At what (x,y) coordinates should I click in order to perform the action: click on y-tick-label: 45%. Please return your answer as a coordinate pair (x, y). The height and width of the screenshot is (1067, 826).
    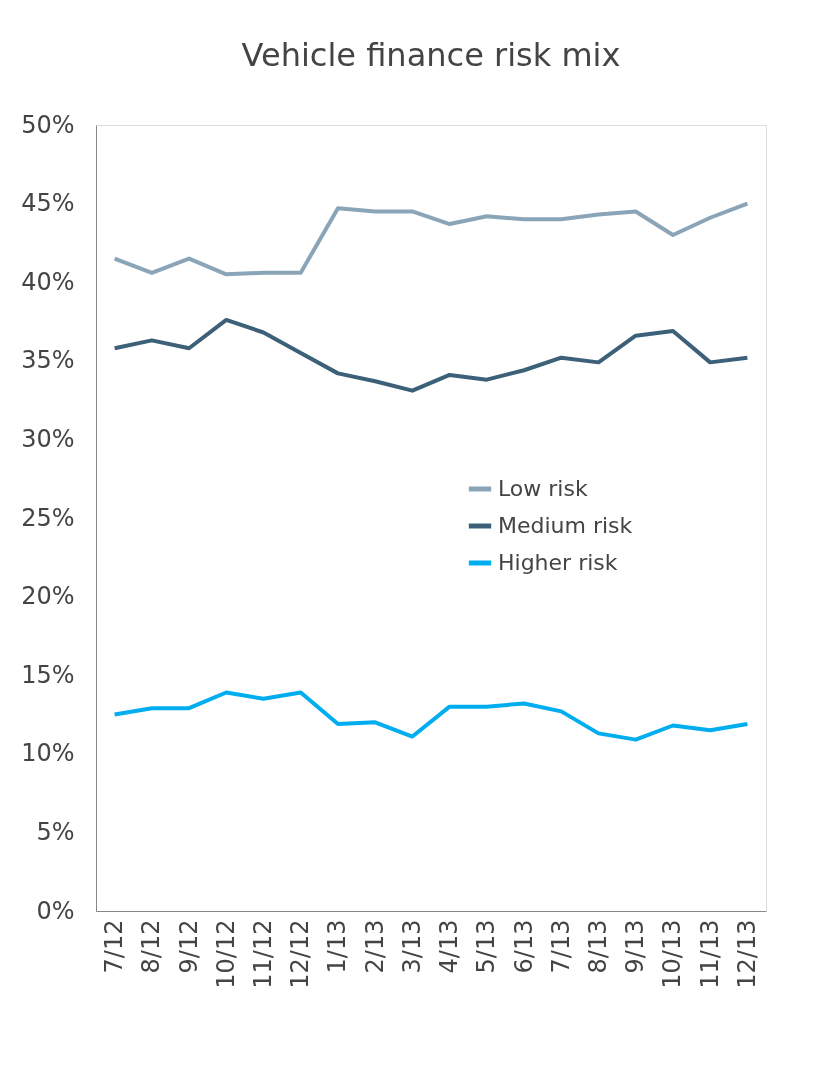
    Looking at the image, I should click on (48, 203).